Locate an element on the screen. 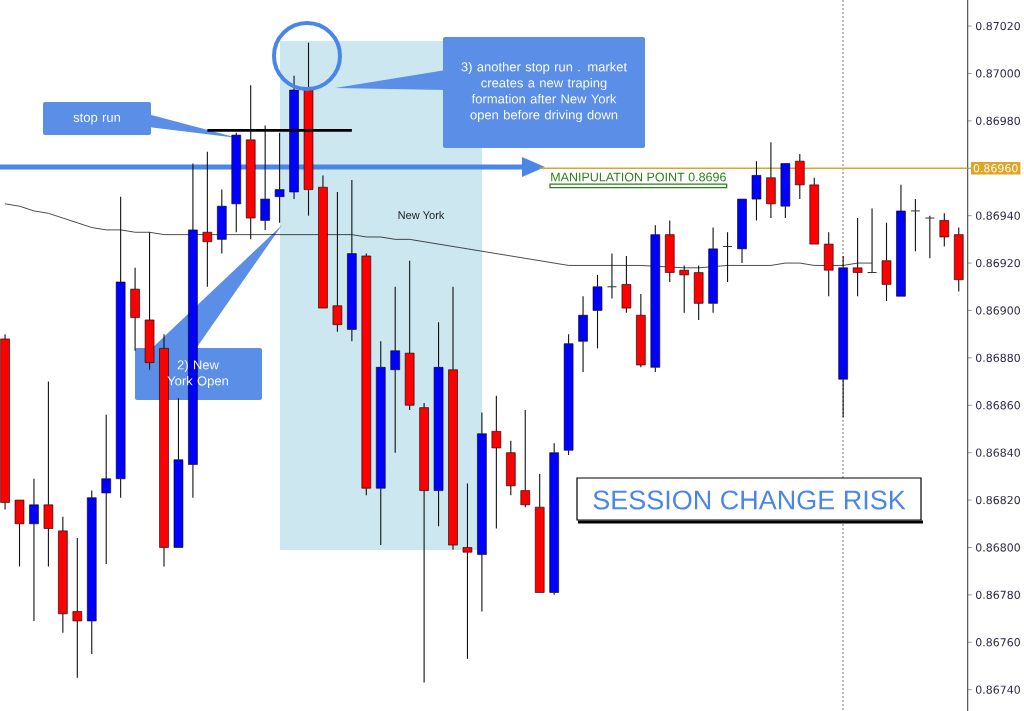 Image resolution: width=1024 pixels, height=711 pixels. y-tick-label: 0.86900 is located at coordinates (997, 310).